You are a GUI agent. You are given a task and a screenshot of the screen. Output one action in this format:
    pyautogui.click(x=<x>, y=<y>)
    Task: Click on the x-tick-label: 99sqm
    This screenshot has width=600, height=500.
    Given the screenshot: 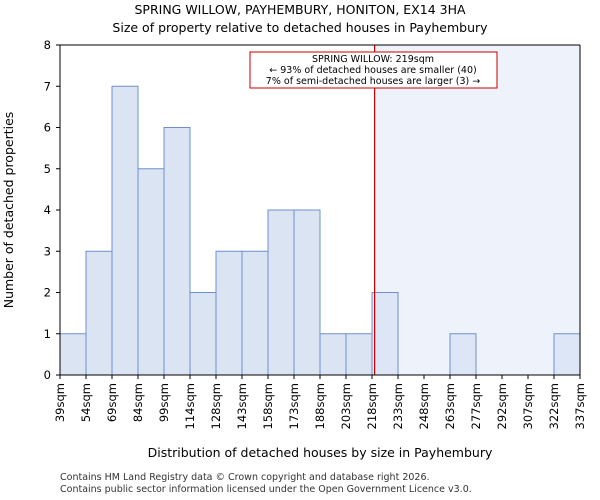 What is the action you would take?
    pyautogui.click(x=164, y=402)
    